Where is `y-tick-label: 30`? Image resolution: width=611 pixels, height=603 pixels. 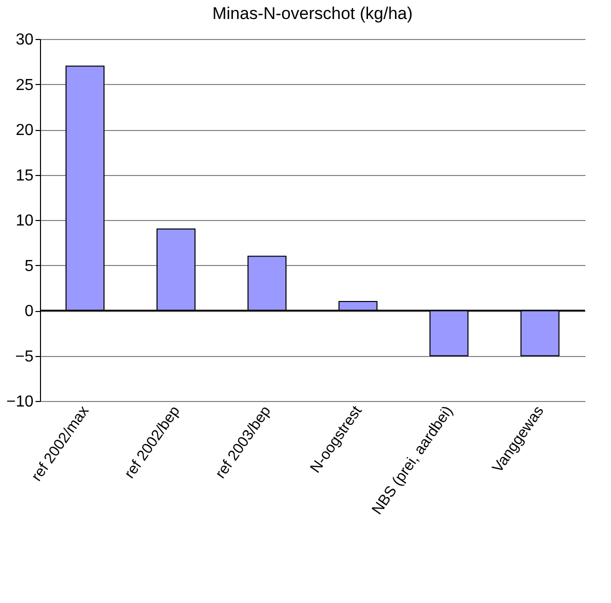
y-tick-label: 30 is located at coordinates (25, 40).